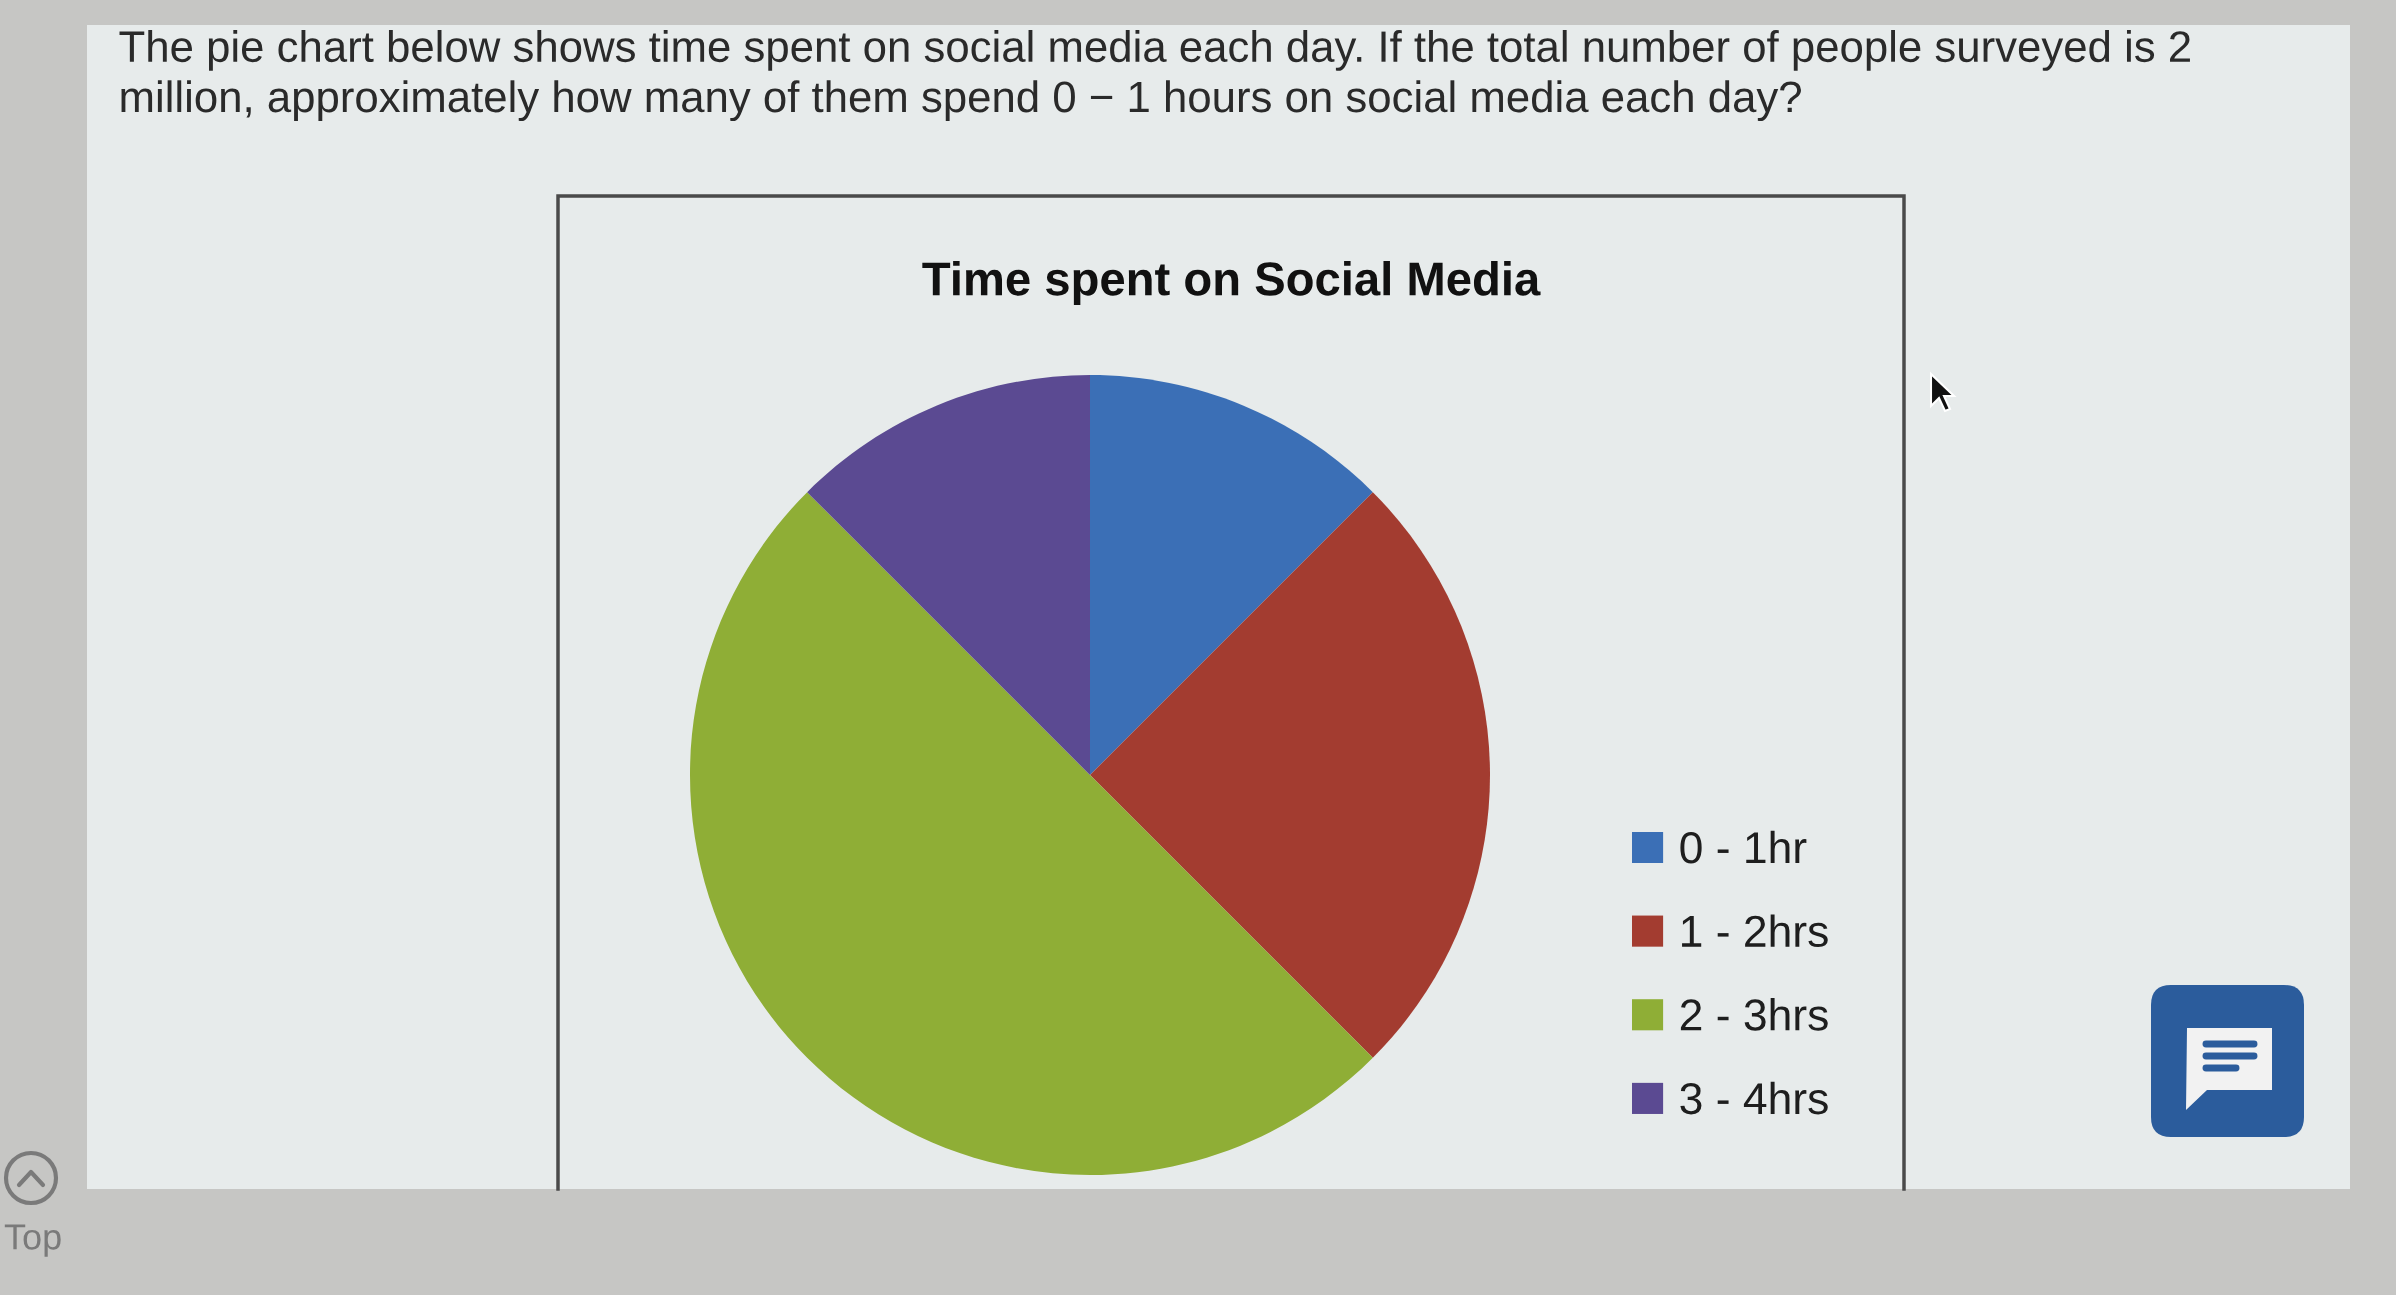  Describe the element at coordinates (1154, 76) in the screenshot. I see `text: The pie chart below shows time spent on social media each day. If the total number of people surveyed is 2 million, approximately how many of them spend 0 − 1 hours on social media each day?` at that location.